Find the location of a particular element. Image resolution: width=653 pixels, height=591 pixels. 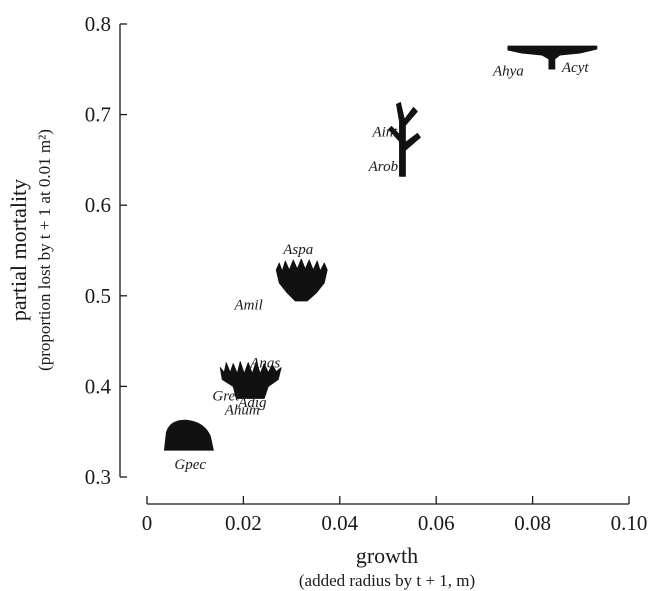

point-label-ahya: Ahya is located at coordinates (508, 72).